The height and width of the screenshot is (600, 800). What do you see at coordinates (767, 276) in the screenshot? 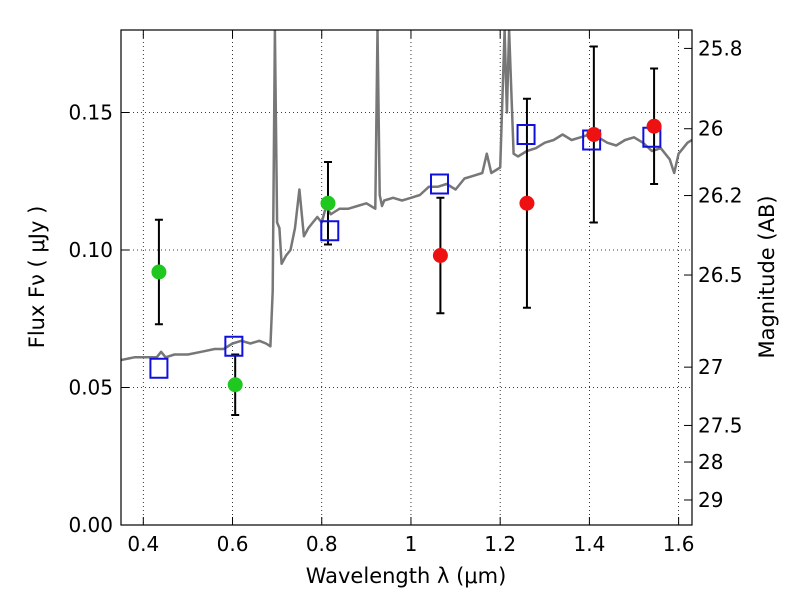
I see `y2-axis-title: Magnitude (AB)` at bounding box center [767, 276].